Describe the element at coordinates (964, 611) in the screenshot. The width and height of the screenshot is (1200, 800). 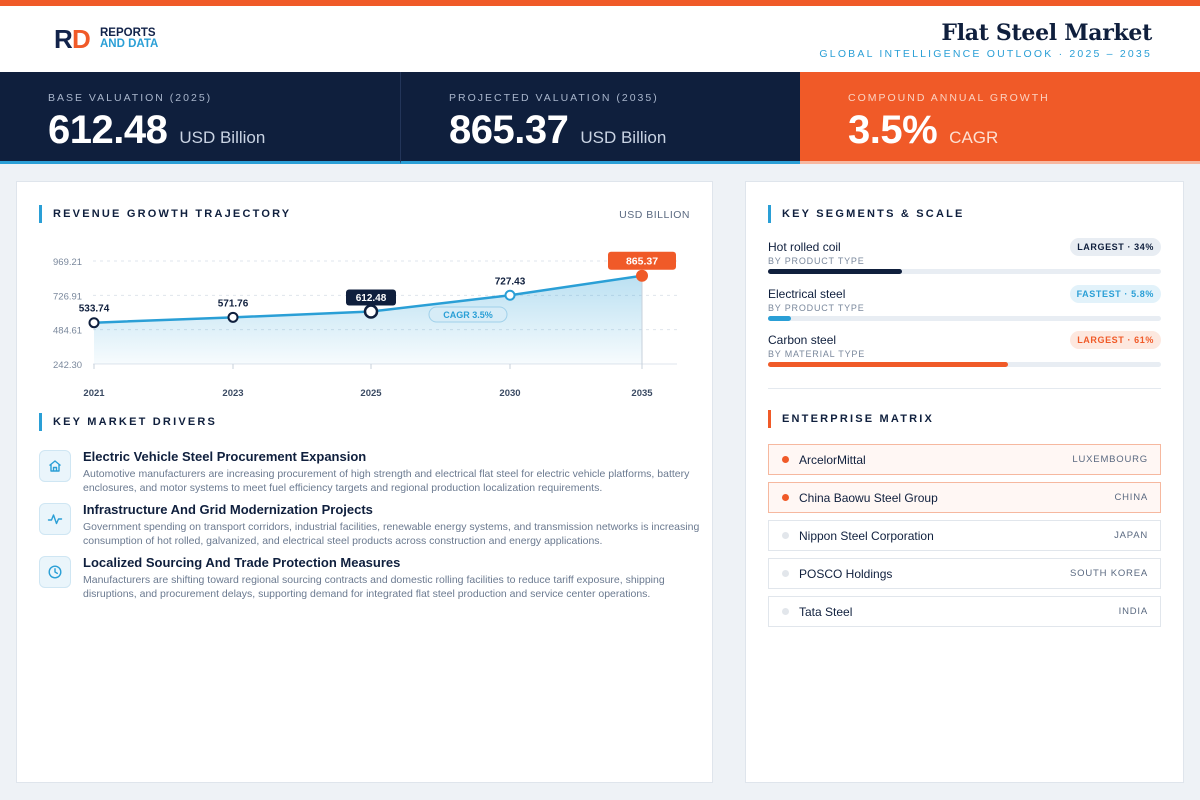
I see `enterprise-row: Tata Steel INDIA` at that location.